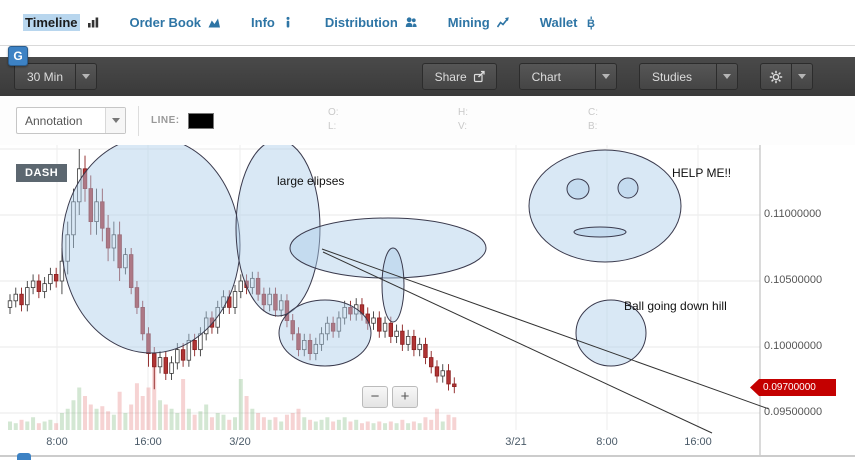  What do you see at coordinates (793, 346) in the screenshot?
I see `price-tick: 0.10000000` at bounding box center [793, 346].